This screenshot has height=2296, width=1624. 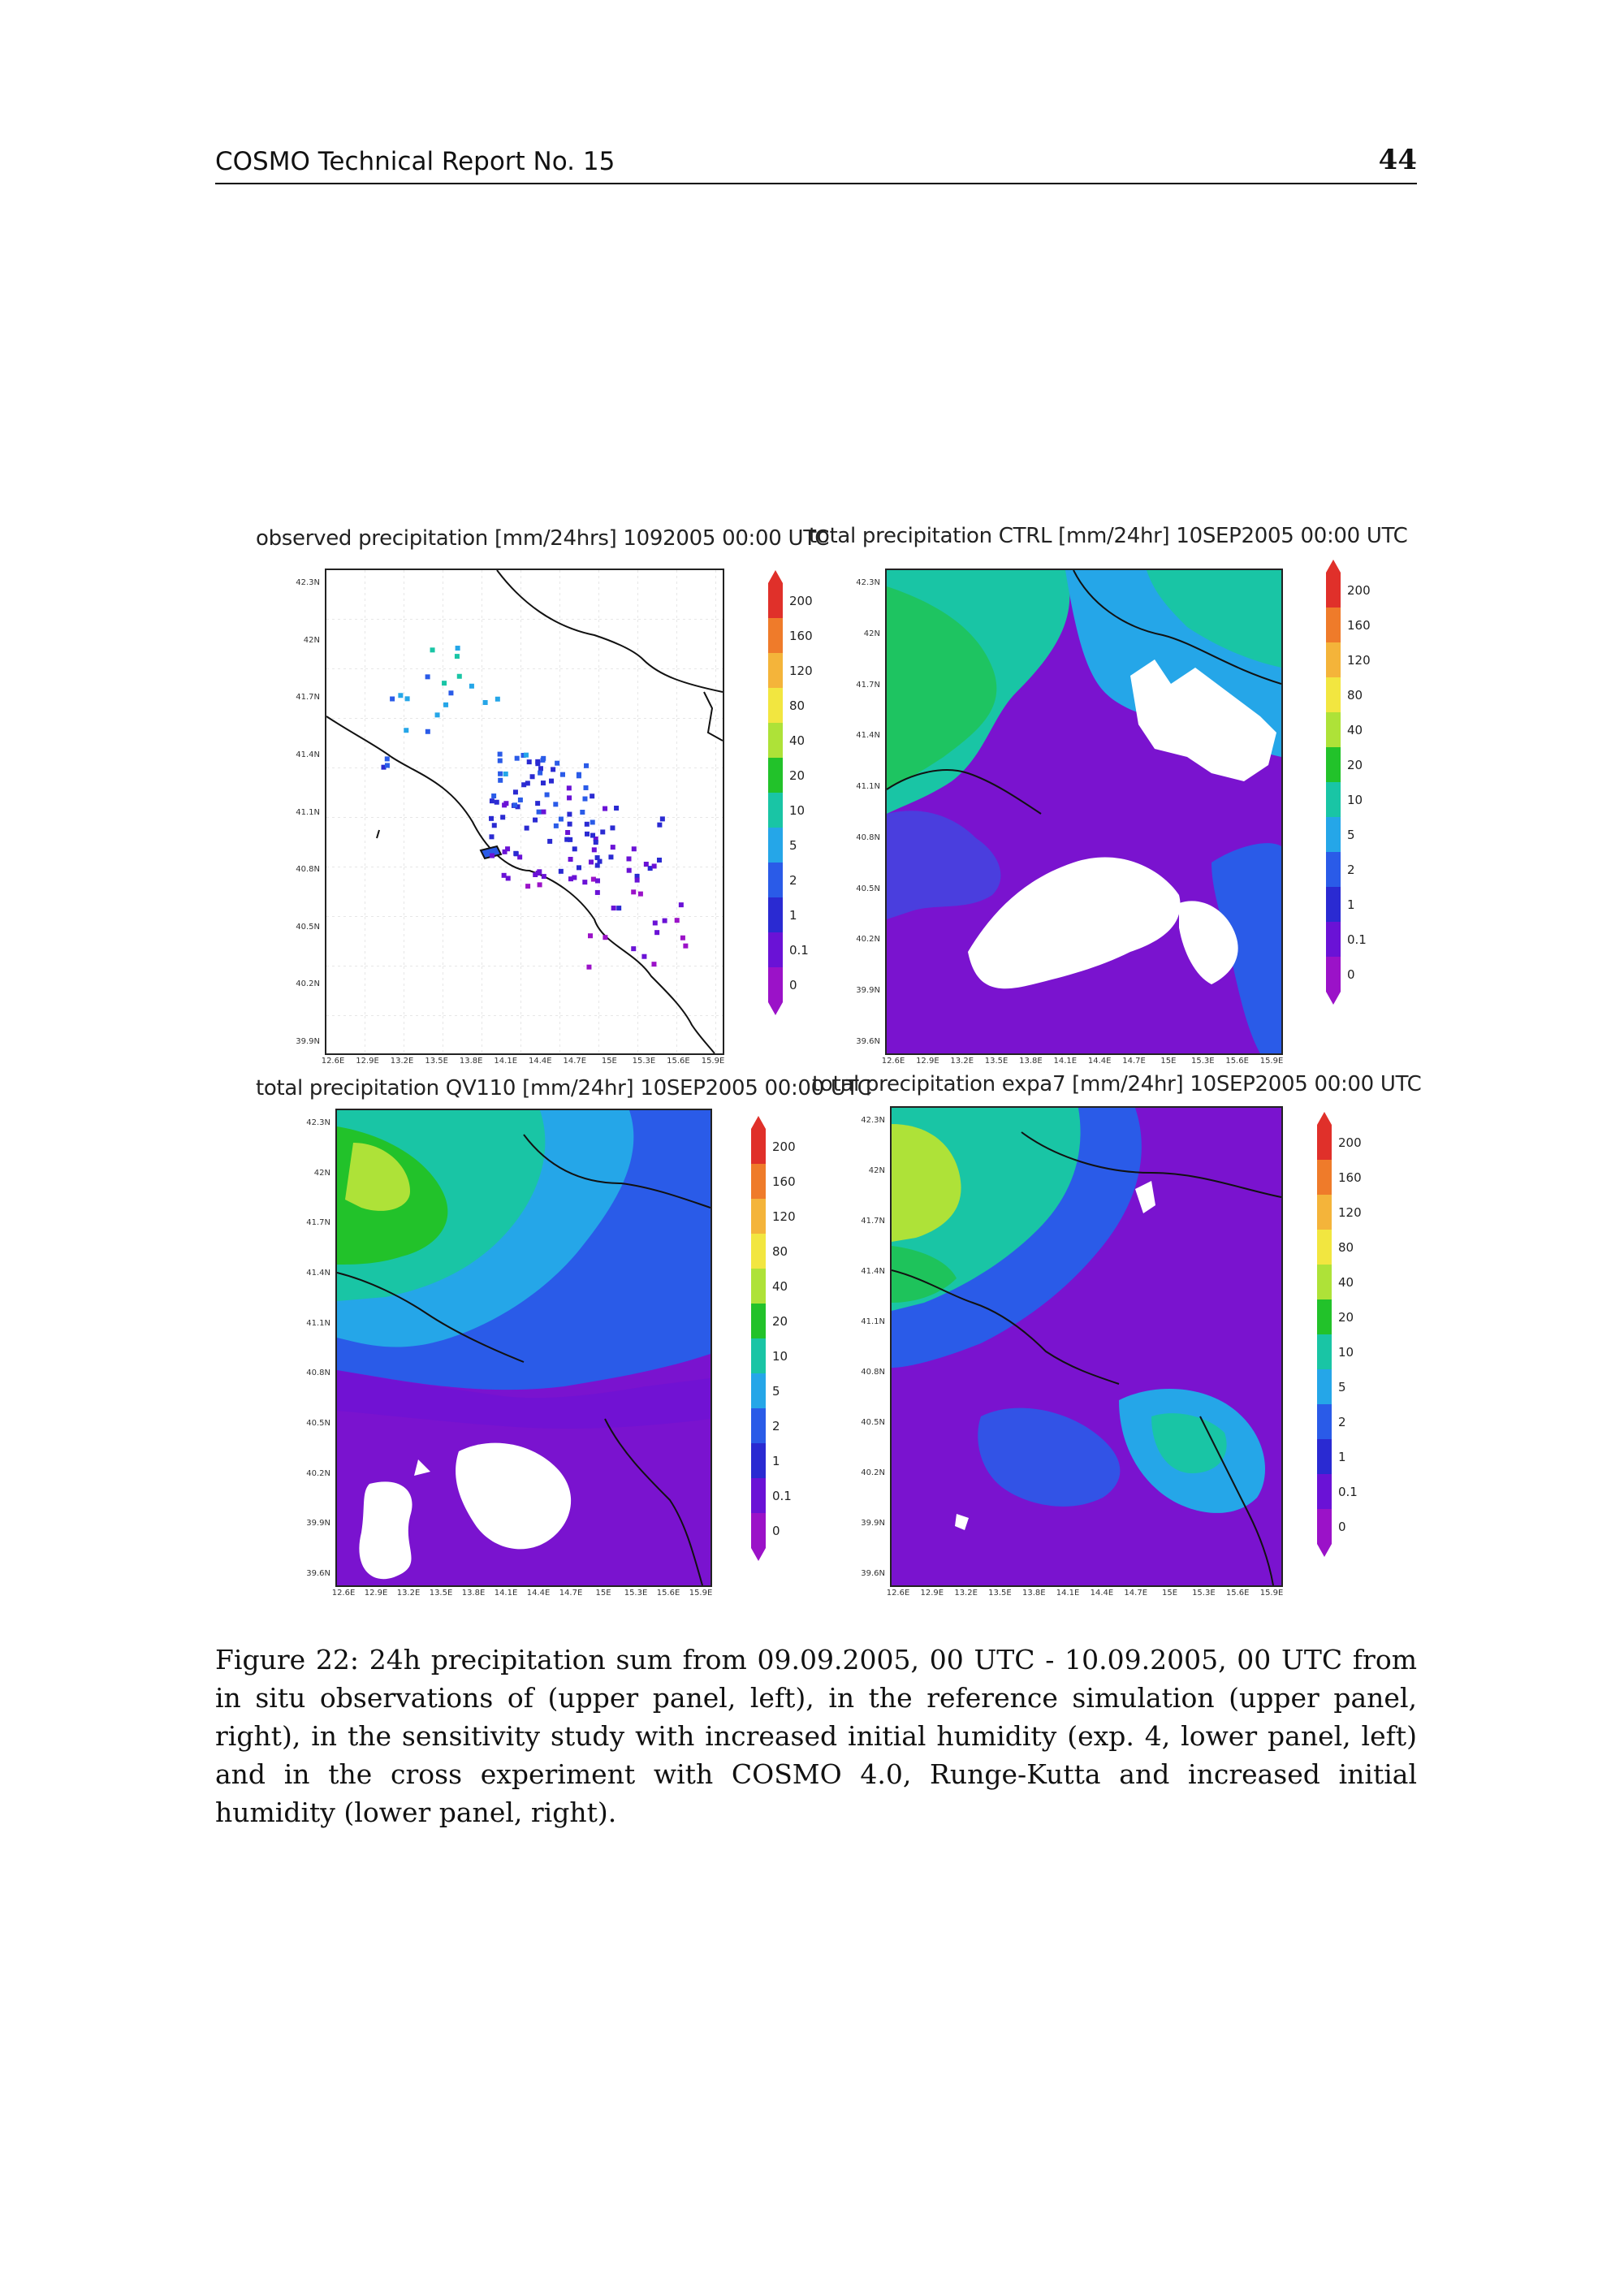 What do you see at coordinates (932, 1593) in the screenshot?
I see `longitude-tick-label: 12.9E` at bounding box center [932, 1593].